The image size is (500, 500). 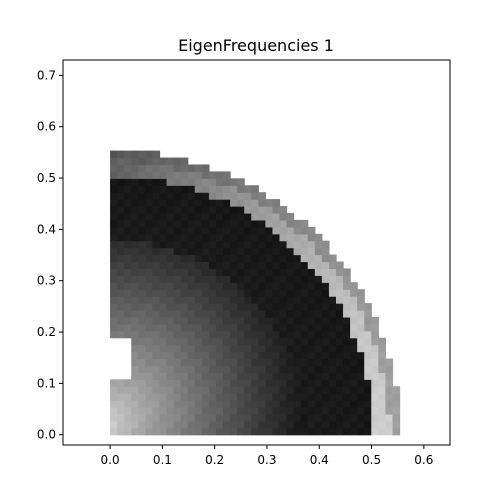 I want to click on x-tick-label: 0.1, so click(x=162, y=460).